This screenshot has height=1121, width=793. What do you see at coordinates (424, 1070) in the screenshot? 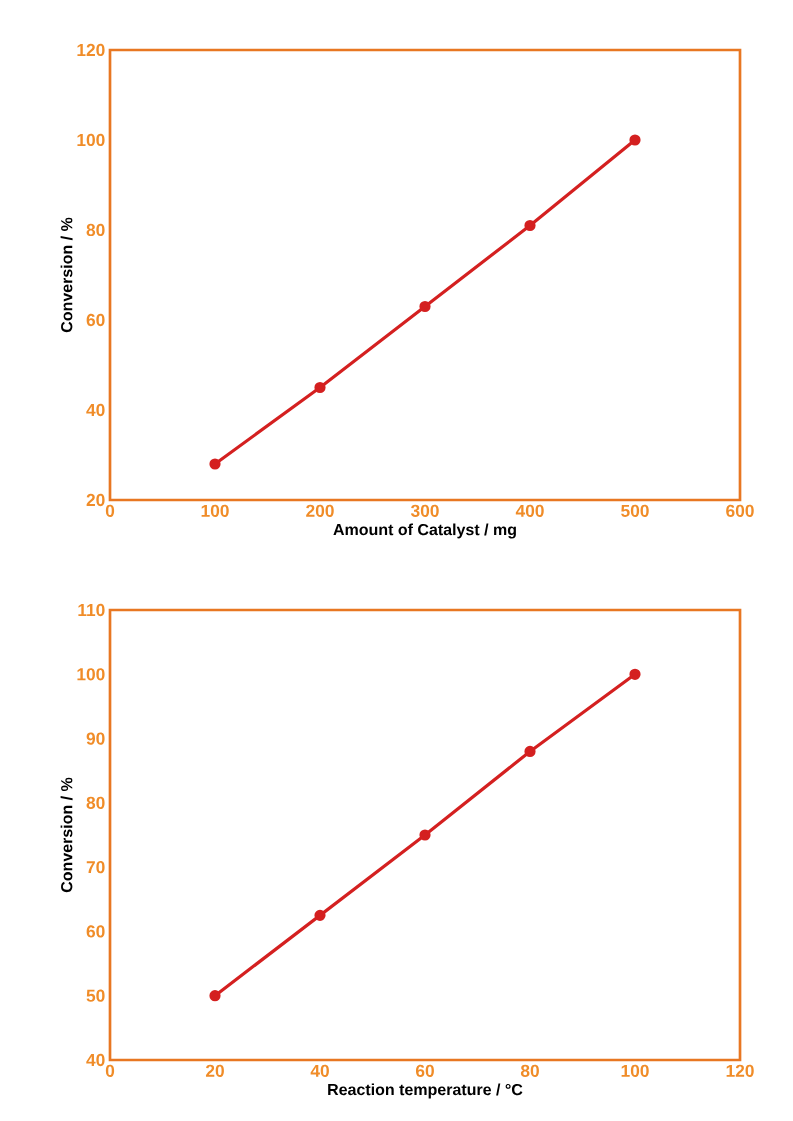
I see `x-tick-label: 60` at bounding box center [424, 1070].